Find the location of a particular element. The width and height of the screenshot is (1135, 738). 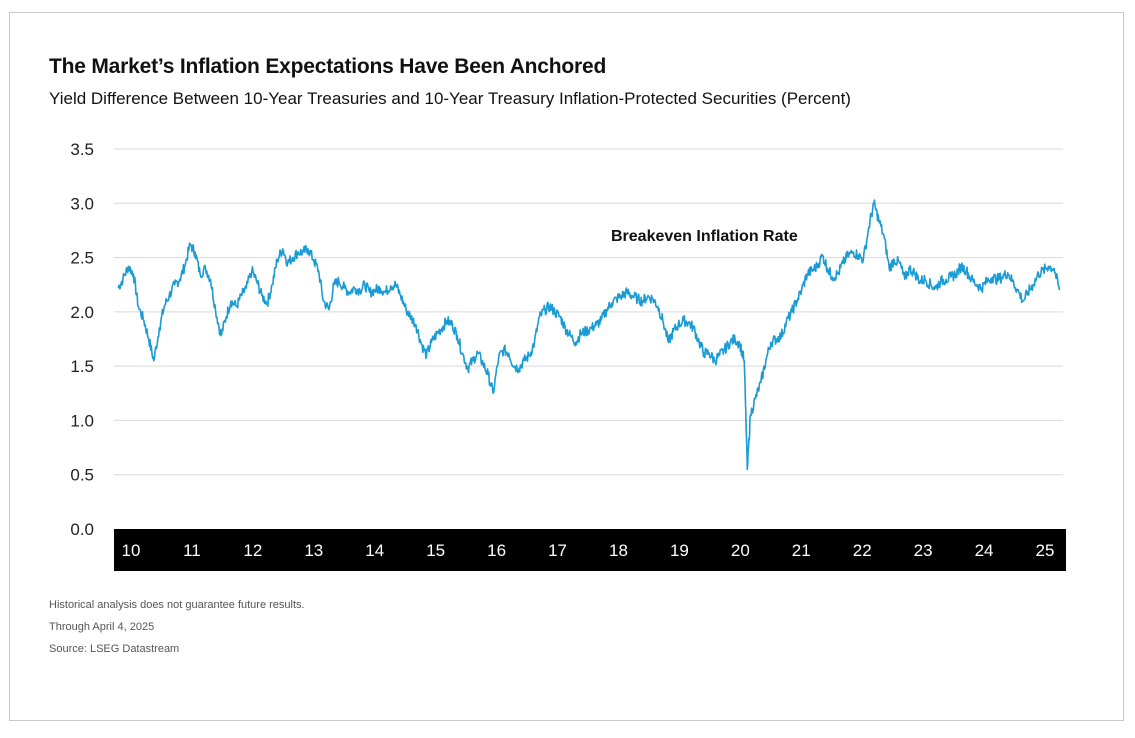

x-tick-label: 17 is located at coordinates (557, 550).